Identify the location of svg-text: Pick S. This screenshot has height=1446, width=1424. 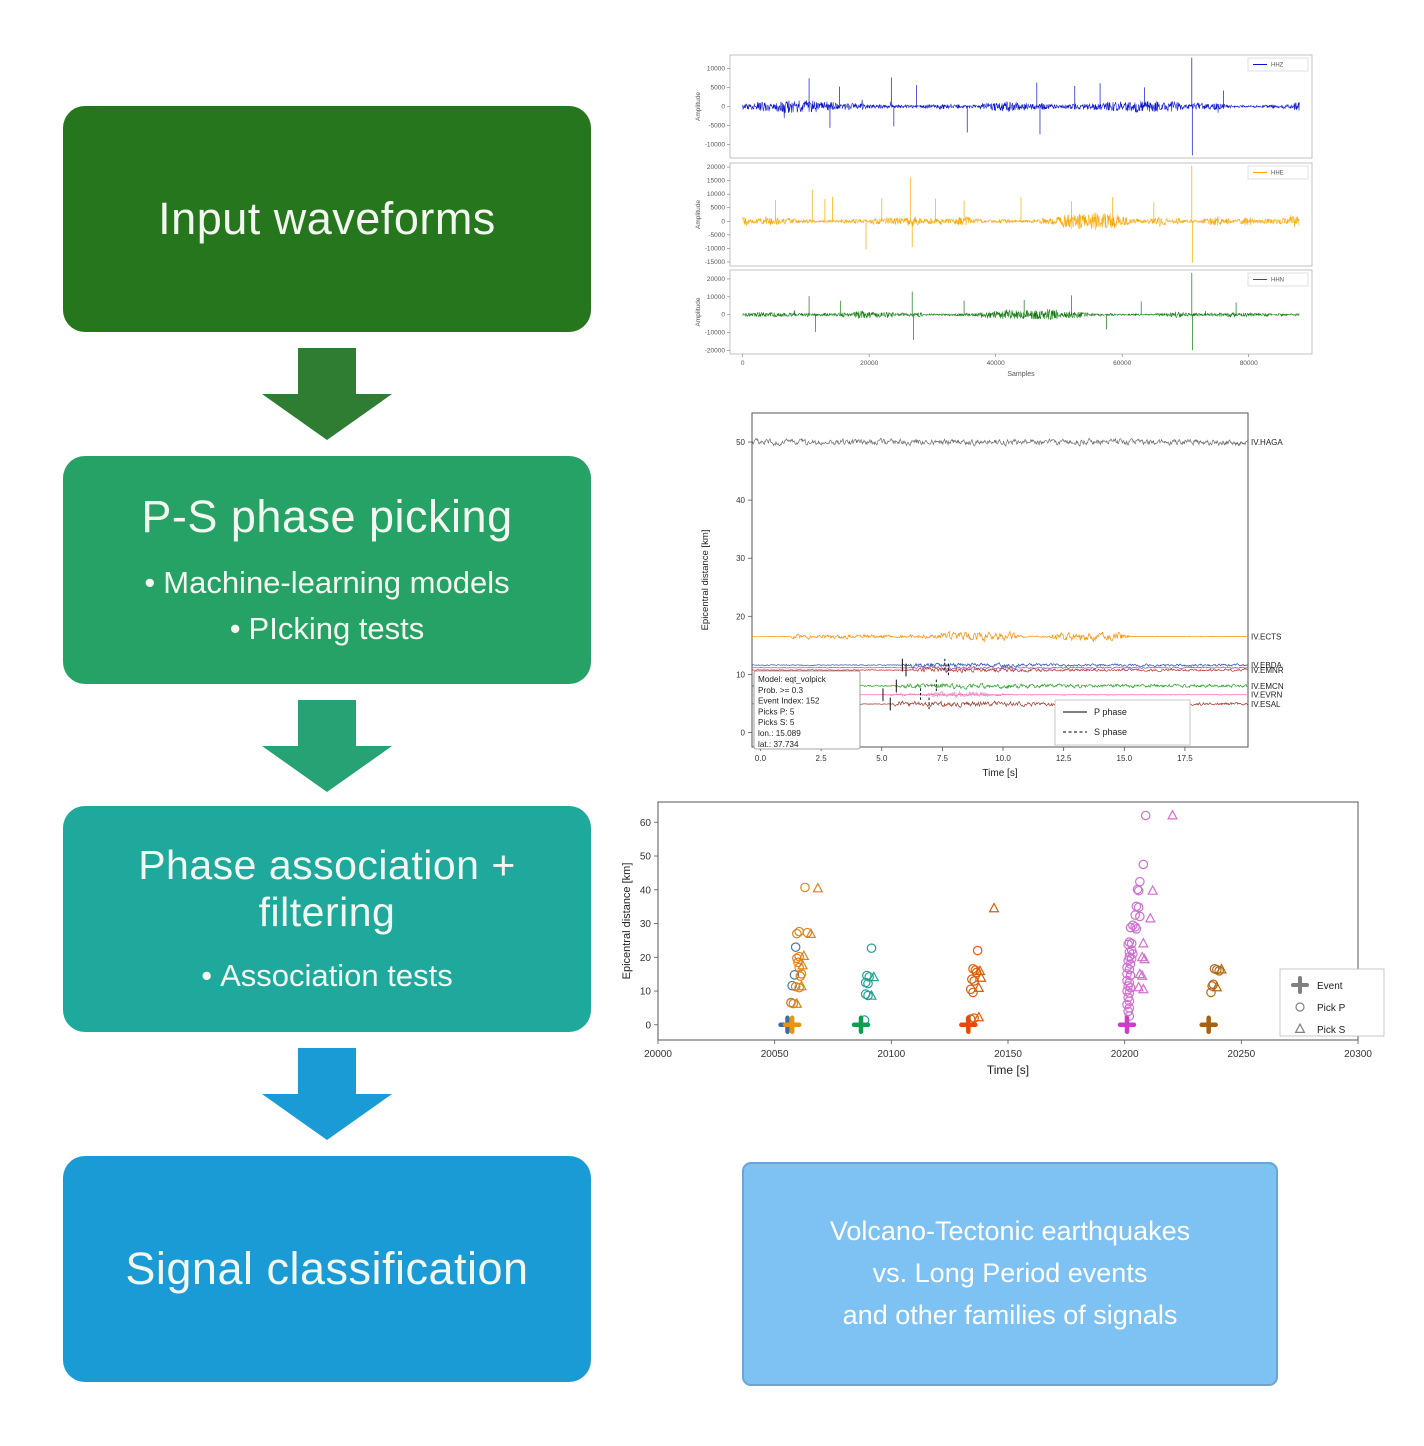
(1331, 1030).